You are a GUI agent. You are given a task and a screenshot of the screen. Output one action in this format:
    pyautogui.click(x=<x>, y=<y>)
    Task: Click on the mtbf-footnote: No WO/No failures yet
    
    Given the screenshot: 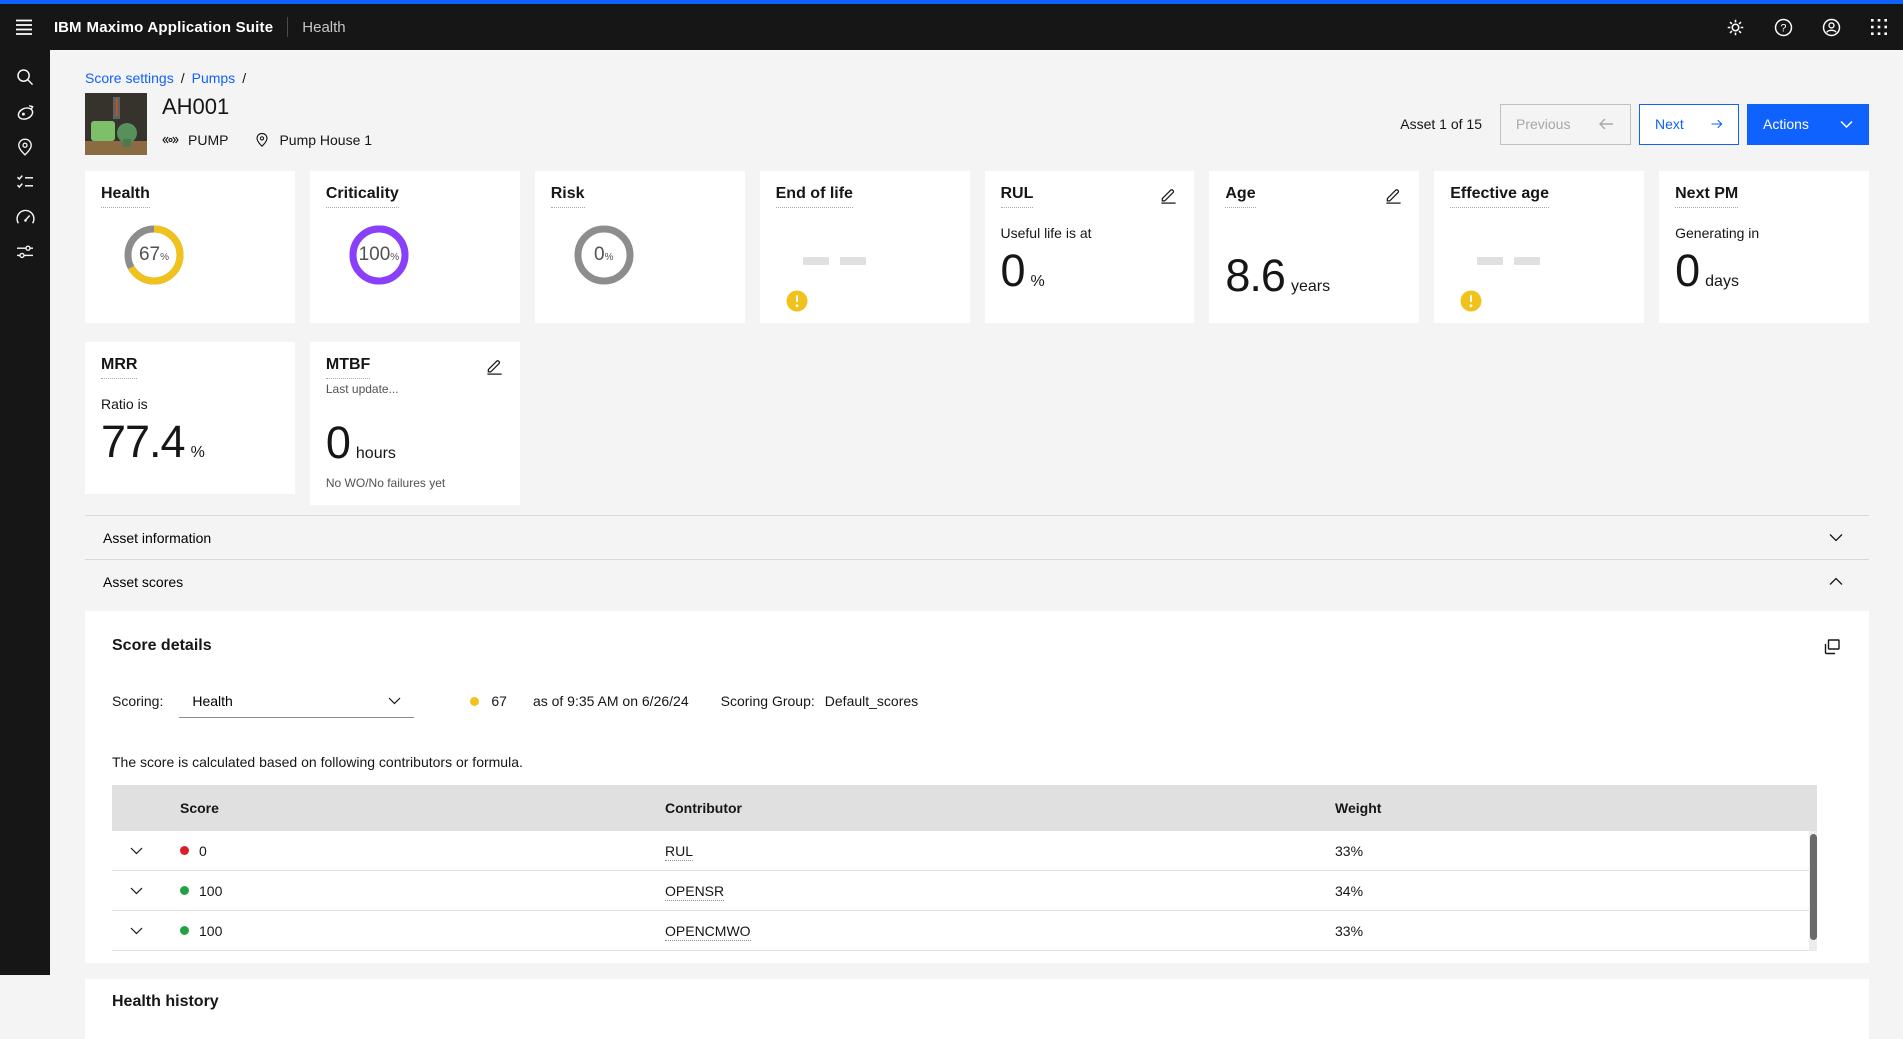 What is the action you would take?
    pyautogui.click(x=415, y=483)
    